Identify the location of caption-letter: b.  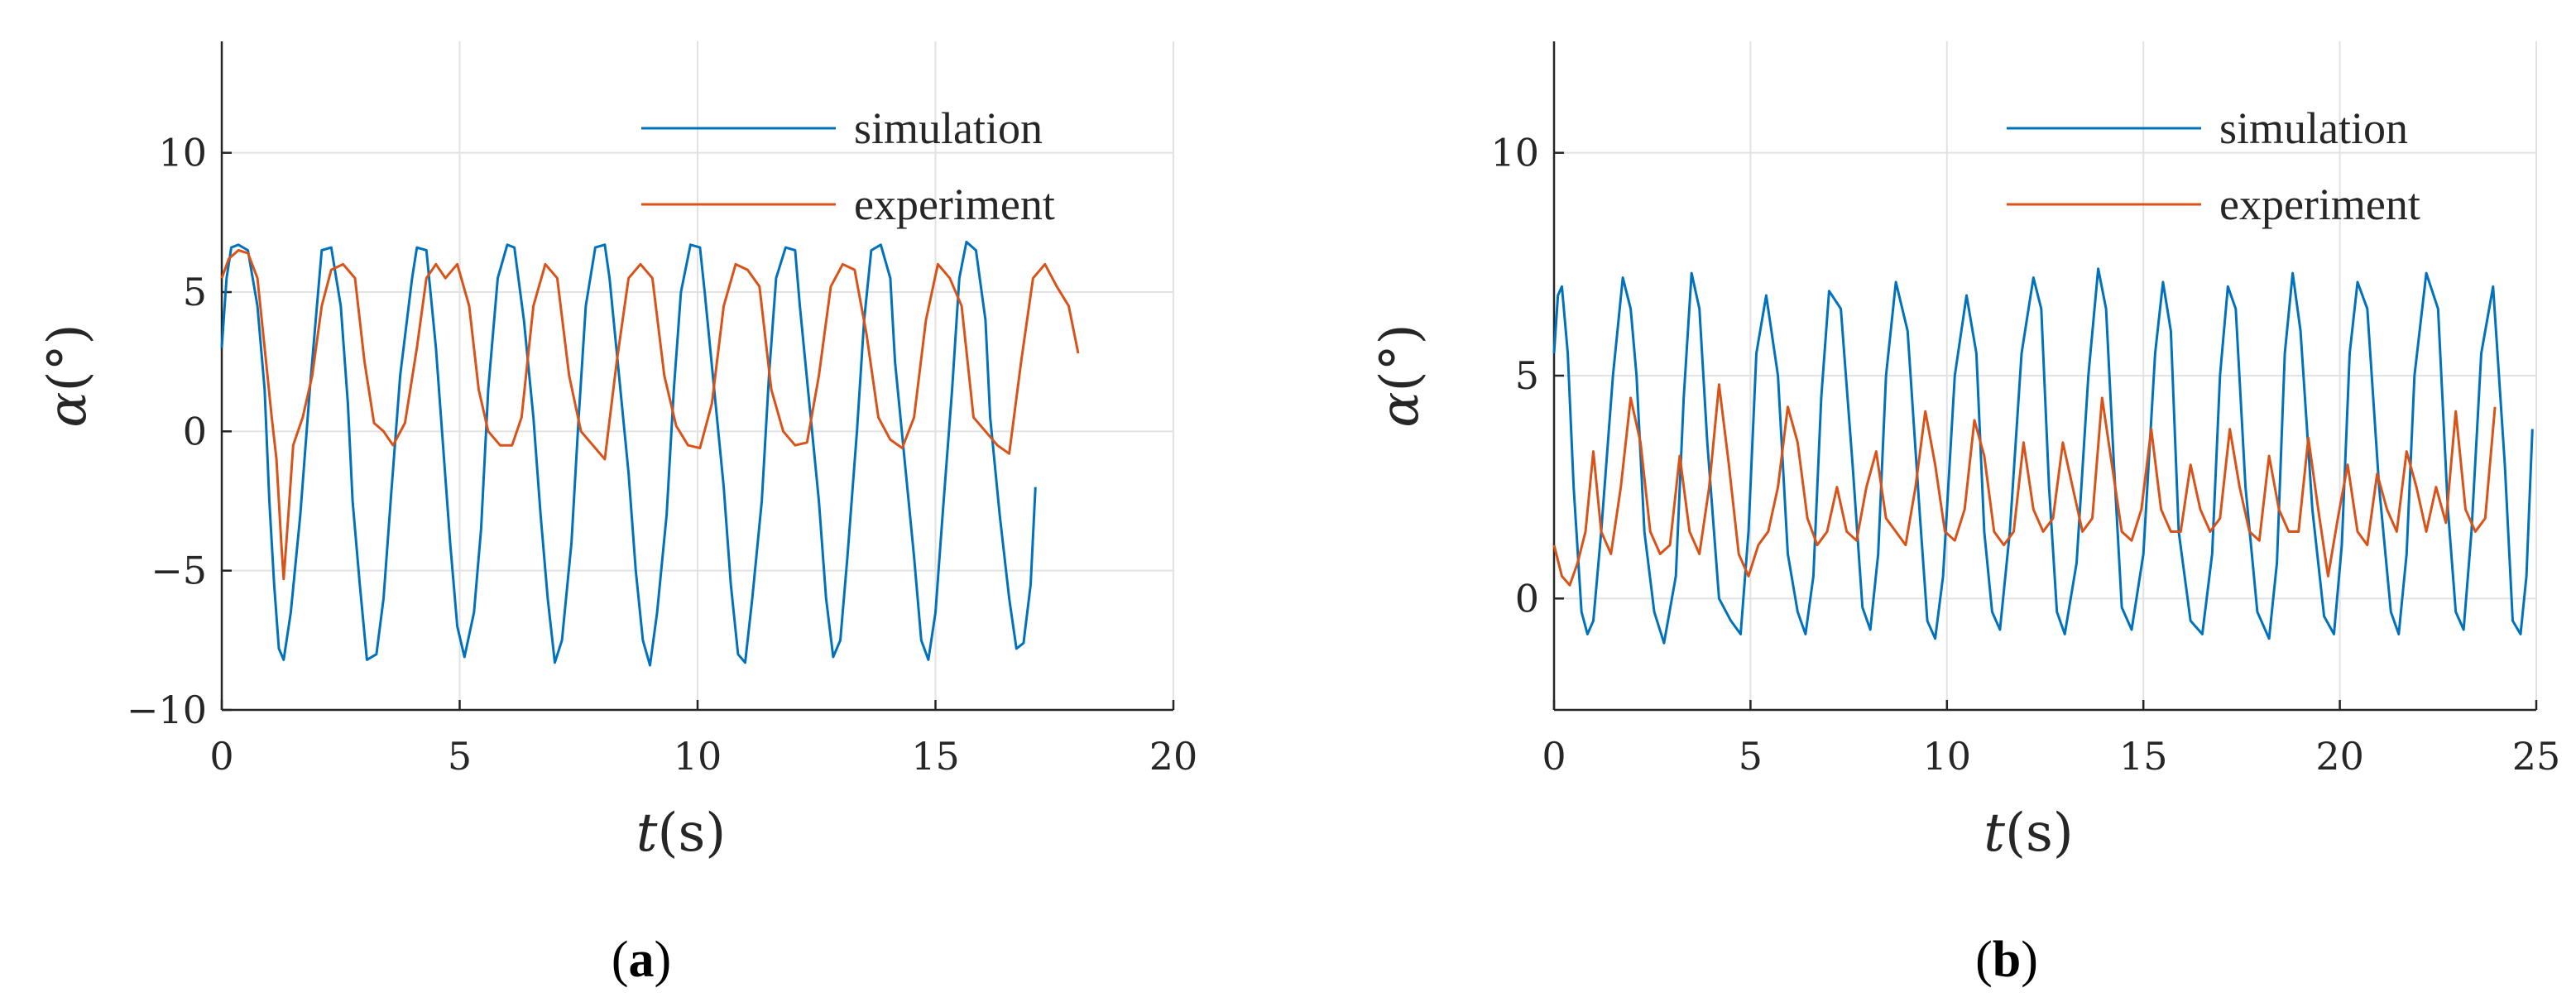
(2007, 960).